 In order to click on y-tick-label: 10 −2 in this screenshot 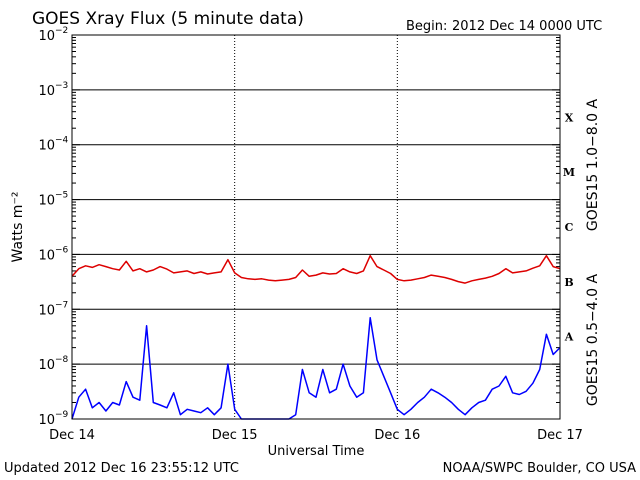, I will do `click(53, 35)`.